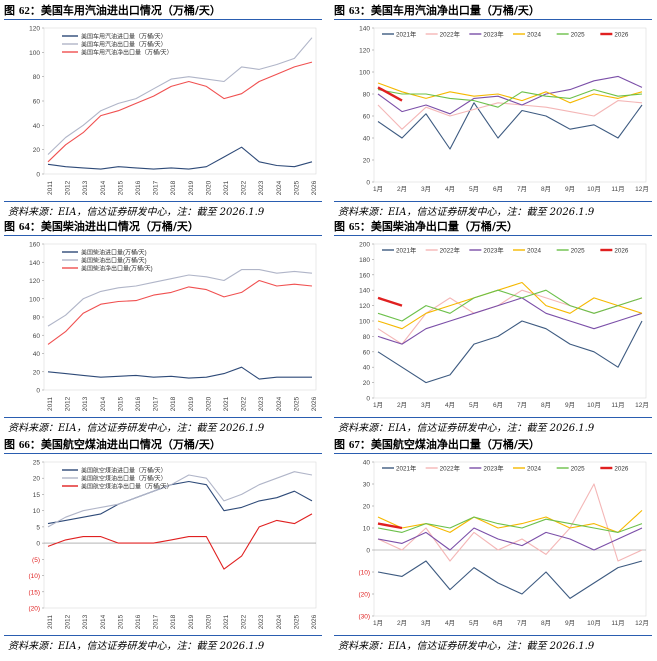 This screenshot has width=657, height=661. Describe the element at coordinates (617, 623) in the screenshot. I see `x-tick-label: 11月` at that location.